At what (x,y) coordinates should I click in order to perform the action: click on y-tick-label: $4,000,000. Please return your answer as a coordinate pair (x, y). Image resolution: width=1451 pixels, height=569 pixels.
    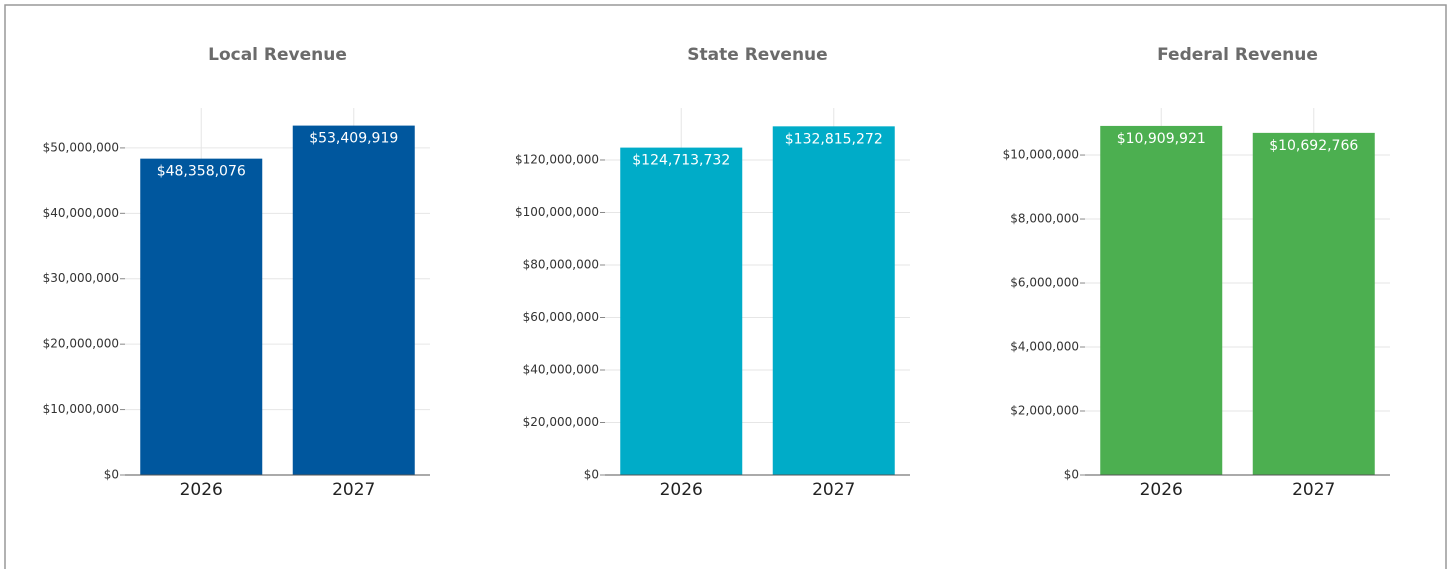
    Looking at the image, I should click on (1044, 347).